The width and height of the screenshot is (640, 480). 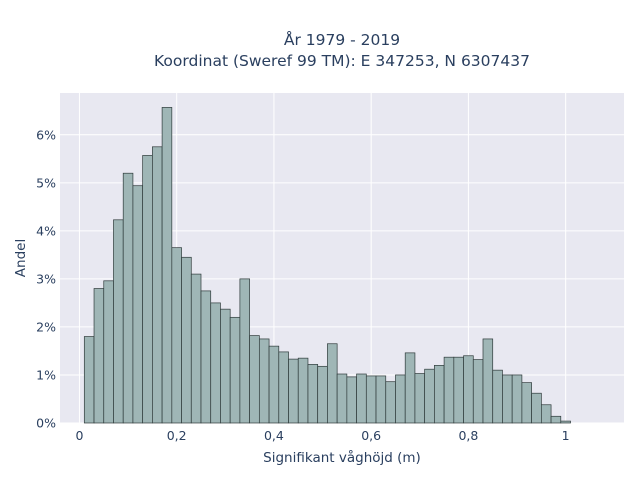 What do you see at coordinates (21, 258) in the screenshot?
I see `y-axis-title: Andel` at bounding box center [21, 258].